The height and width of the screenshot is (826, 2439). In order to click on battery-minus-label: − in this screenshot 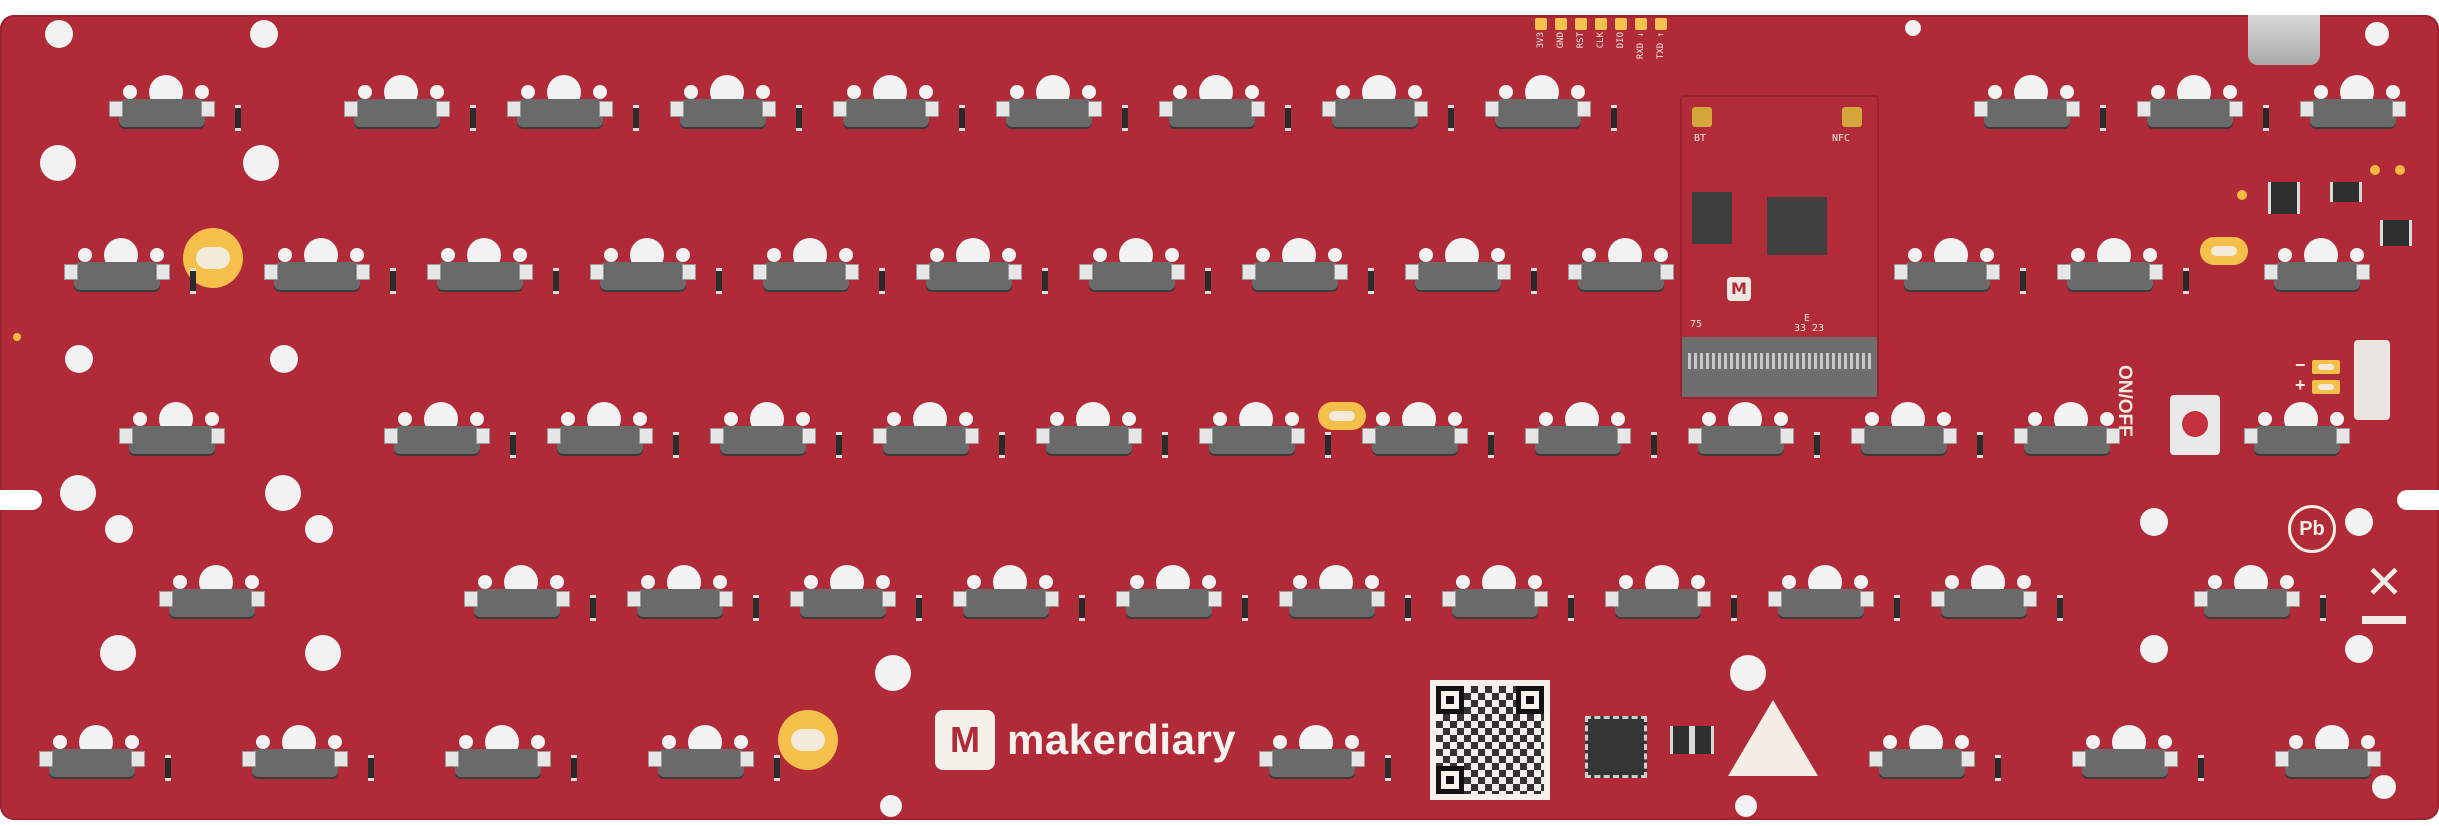, I will do `click(2300, 365)`.